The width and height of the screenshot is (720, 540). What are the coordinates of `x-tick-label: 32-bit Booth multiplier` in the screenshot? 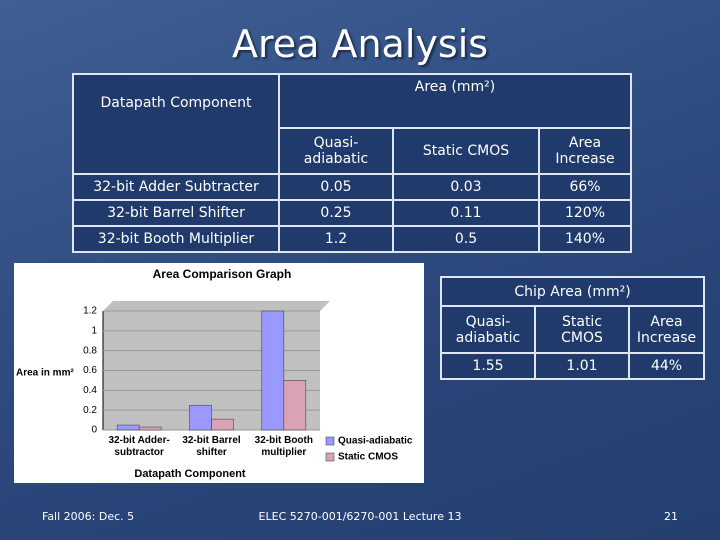 It's located at (283, 446).